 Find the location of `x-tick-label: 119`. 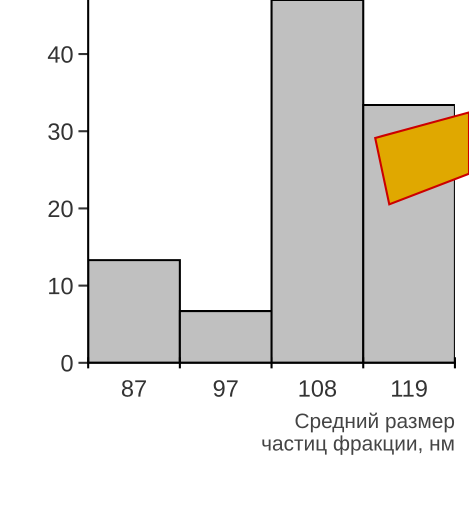

x-tick-label: 119 is located at coordinates (409, 388).